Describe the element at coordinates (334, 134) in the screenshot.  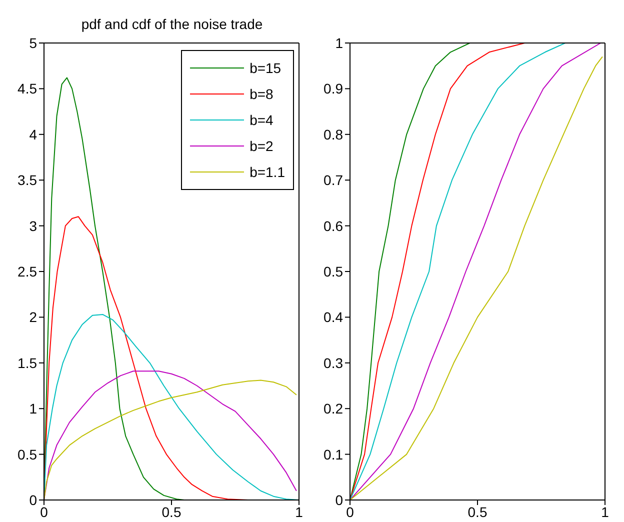
I see `y-tick-label: 0.8` at that location.